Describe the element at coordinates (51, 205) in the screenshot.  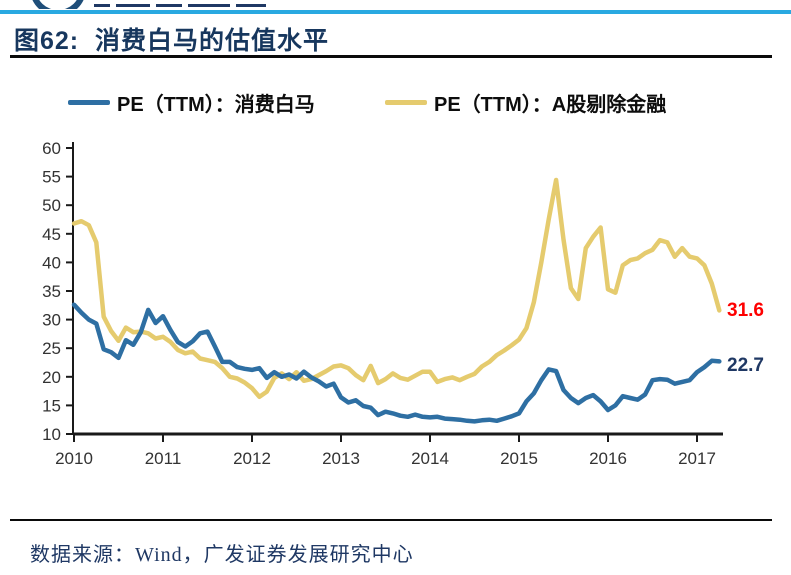
I see `y-axis-tick-label: 50` at that location.